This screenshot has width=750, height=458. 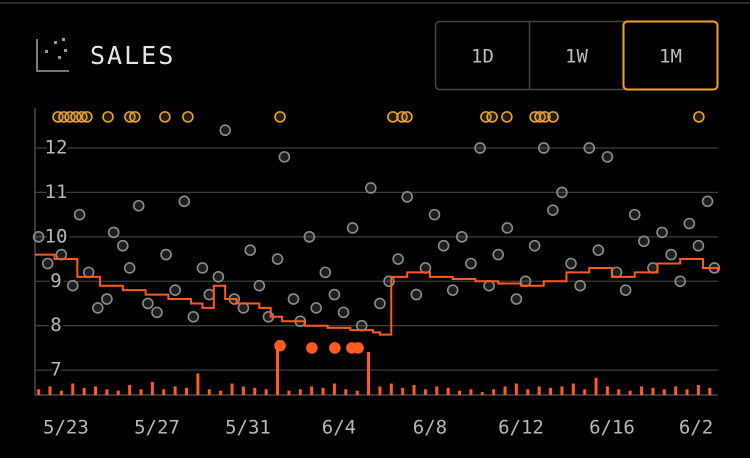 What do you see at coordinates (132, 55) in the screenshot?
I see `widget-title: SALES` at bounding box center [132, 55].